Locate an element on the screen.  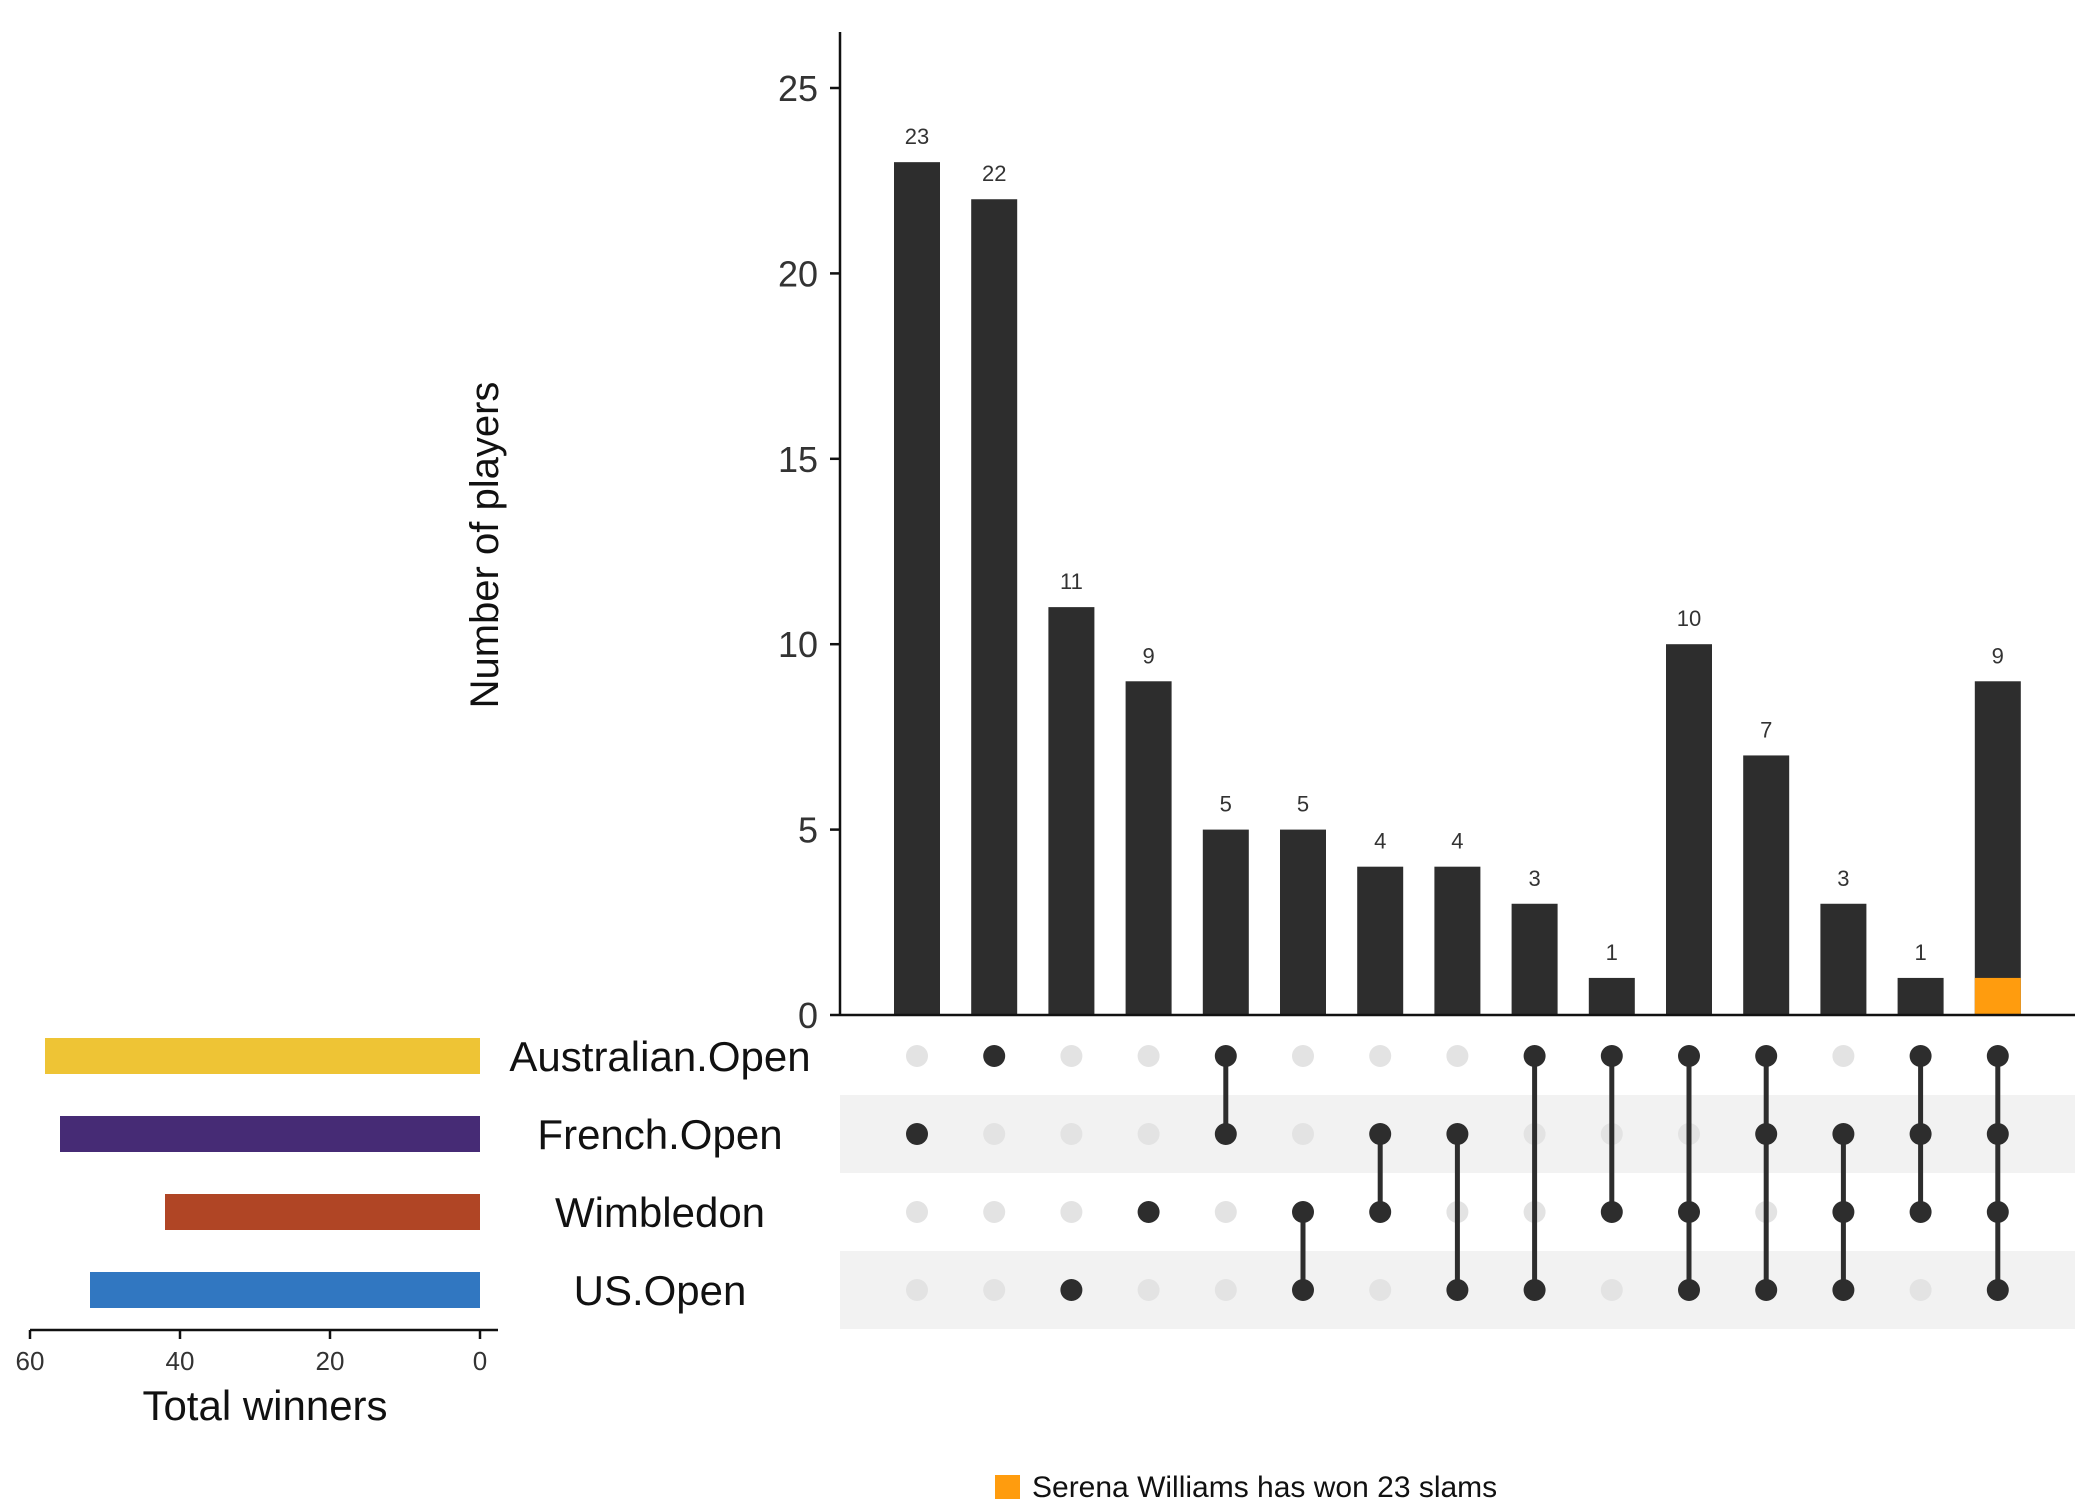
set-size-axis-title: Total winners is located at coordinates (264, 1405).